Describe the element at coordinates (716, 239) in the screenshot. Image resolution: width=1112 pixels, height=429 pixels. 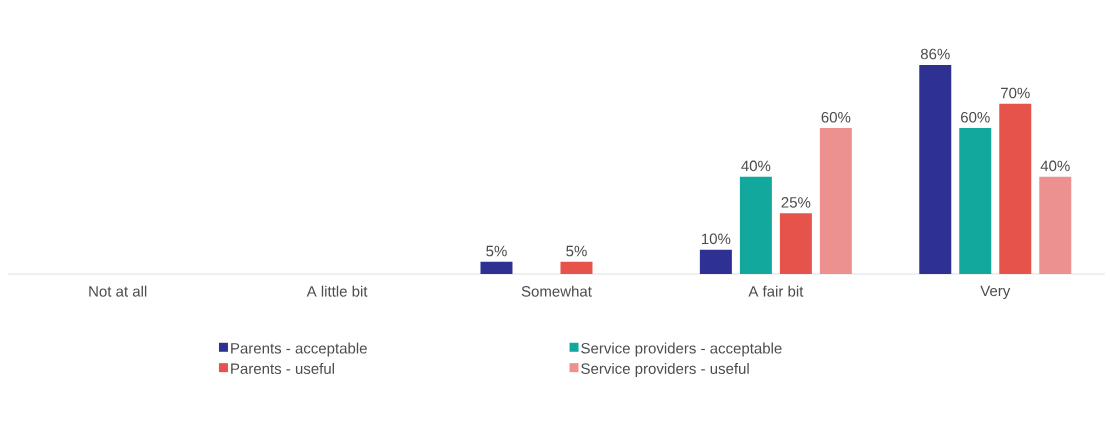
I see `data-label: 10%` at that location.